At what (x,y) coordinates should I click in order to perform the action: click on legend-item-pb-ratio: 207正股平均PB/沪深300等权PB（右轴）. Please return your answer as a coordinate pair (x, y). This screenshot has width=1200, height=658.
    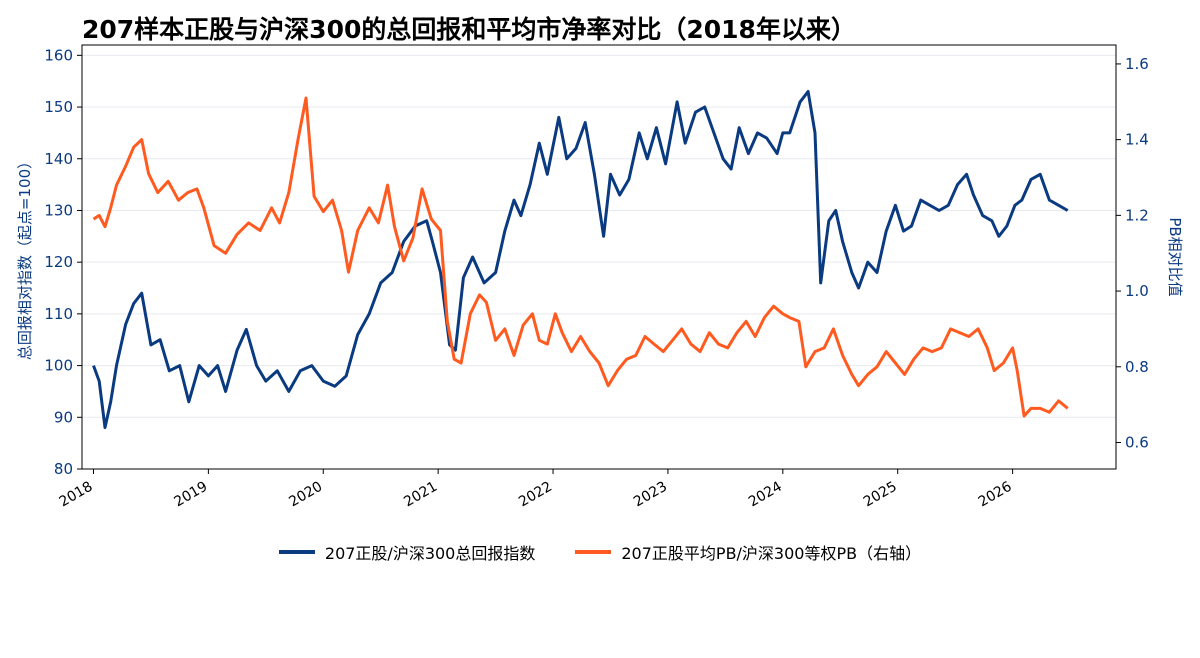
    Looking at the image, I should click on (748, 552).